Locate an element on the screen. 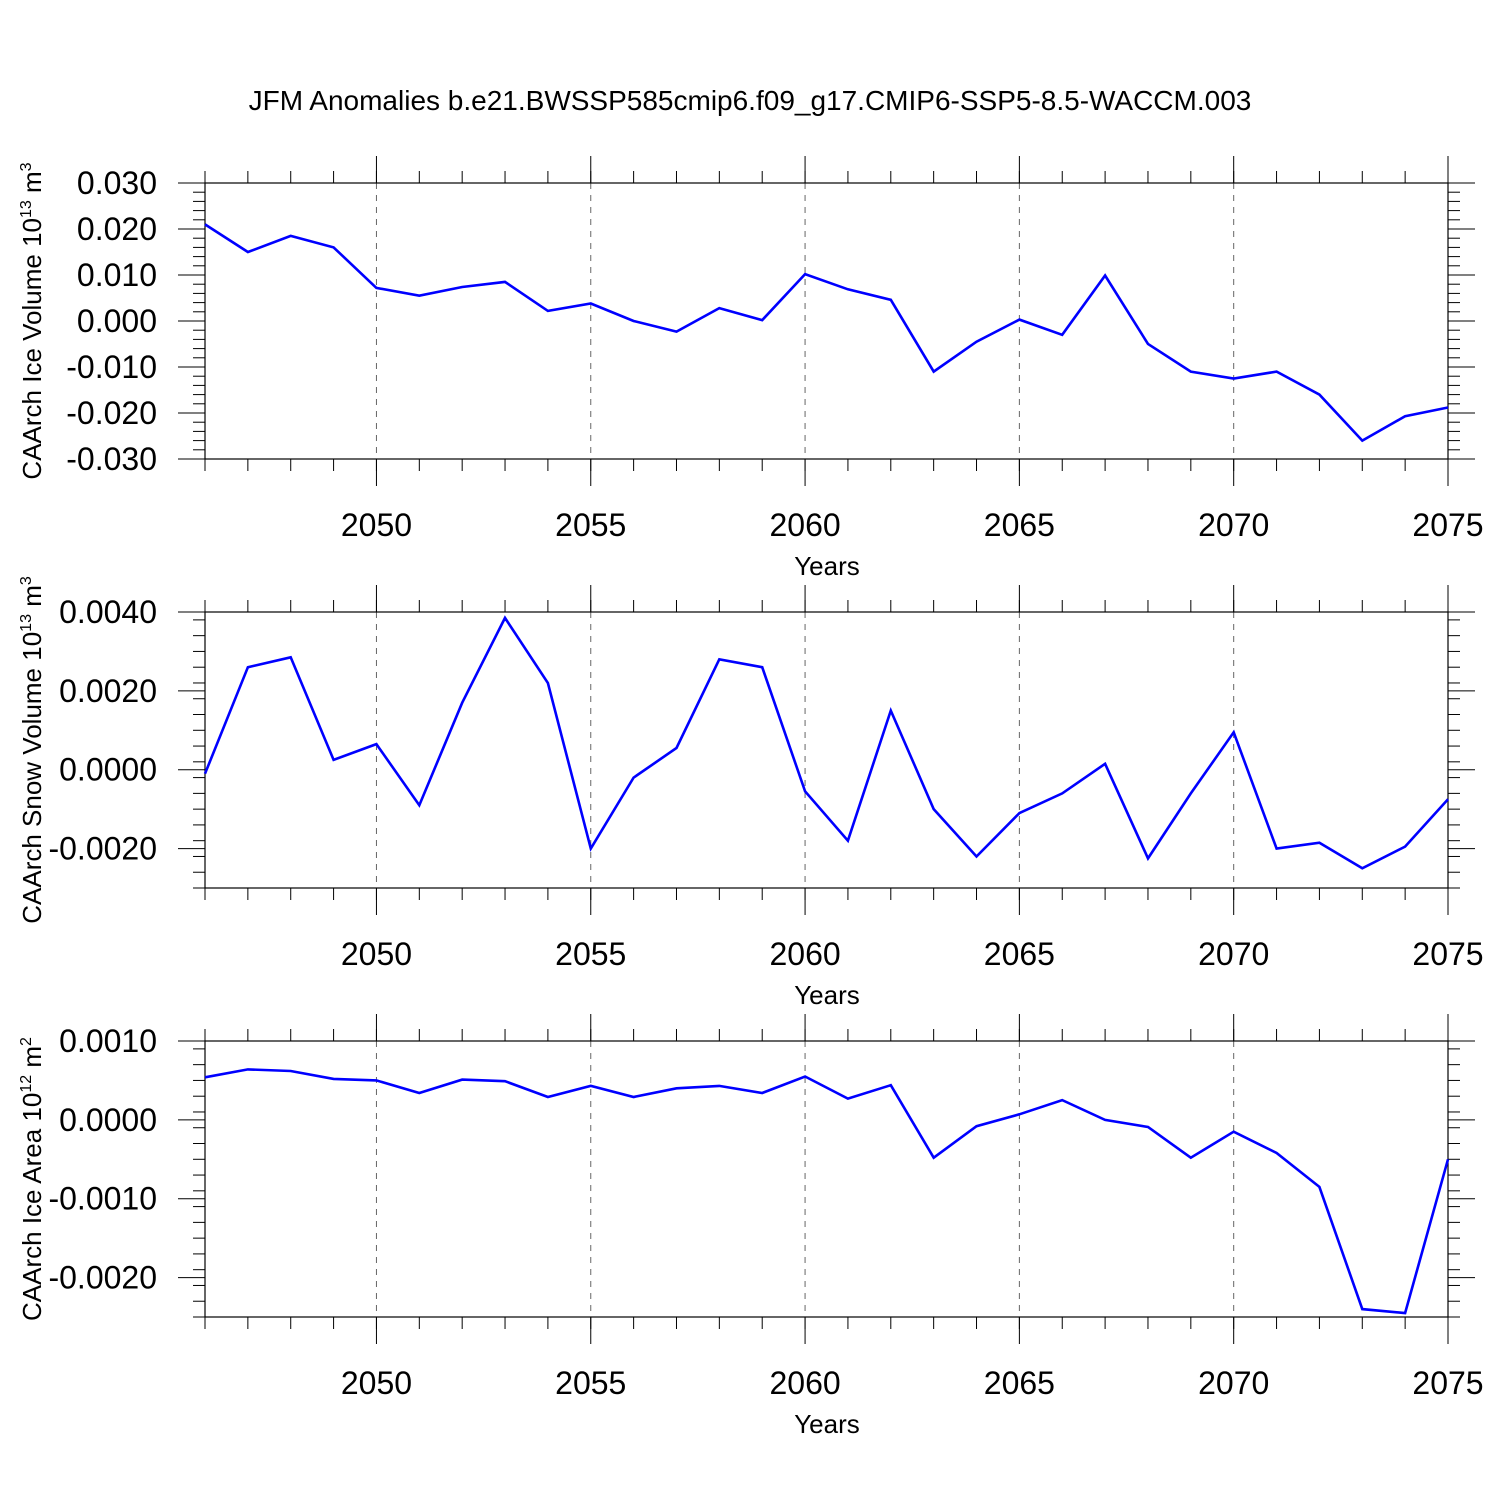 The image size is (1500, 1500). y-axis-label: CAArch Ice Volume 1013 m3 is located at coordinates (32, 320).